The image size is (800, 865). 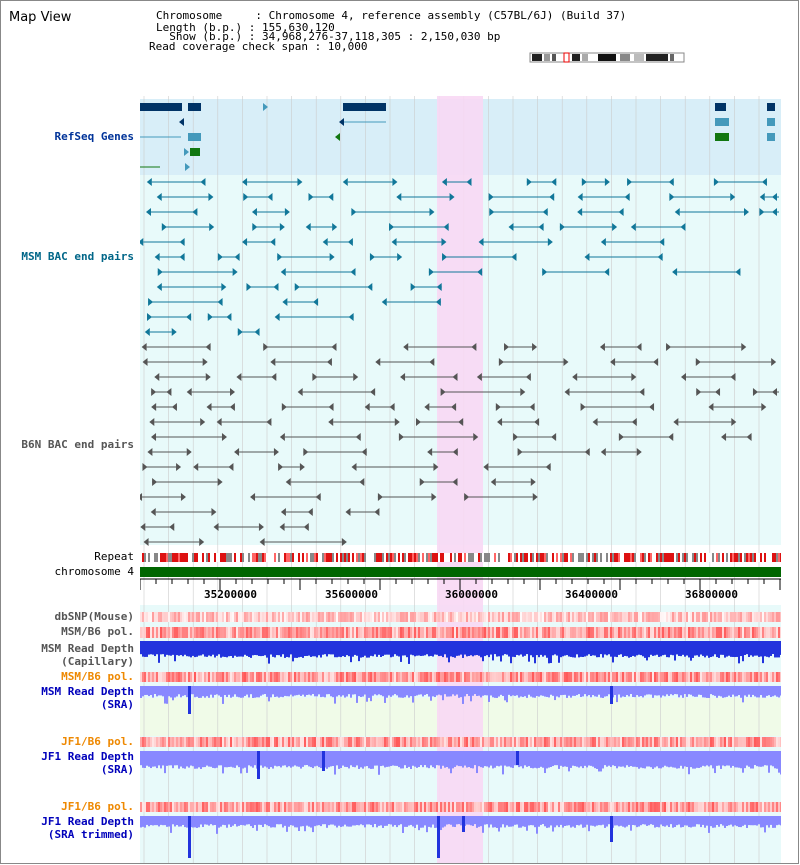 What do you see at coordinates (608, 58) in the screenshot?
I see `chromosome-ideogram` at bounding box center [608, 58].